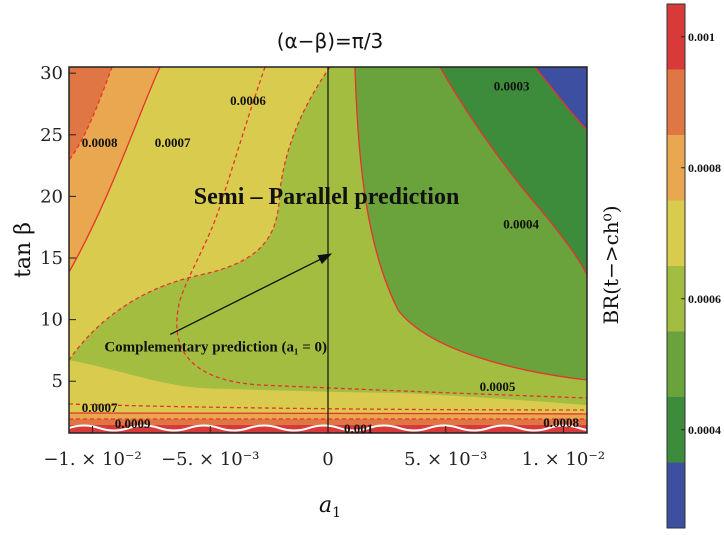  What do you see at coordinates (498, 386) in the screenshot?
I see `contour-label: 0.0005` at bounding box center [498, 386].